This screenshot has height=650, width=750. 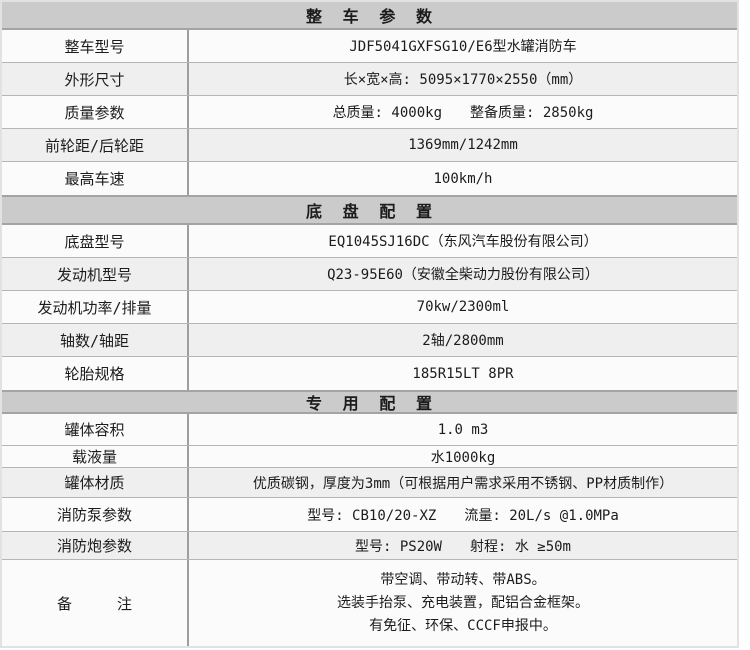 I want to click on spec-row-axles: 轴数/轴距 2轴/2800mm, so click(x=369, y=340).